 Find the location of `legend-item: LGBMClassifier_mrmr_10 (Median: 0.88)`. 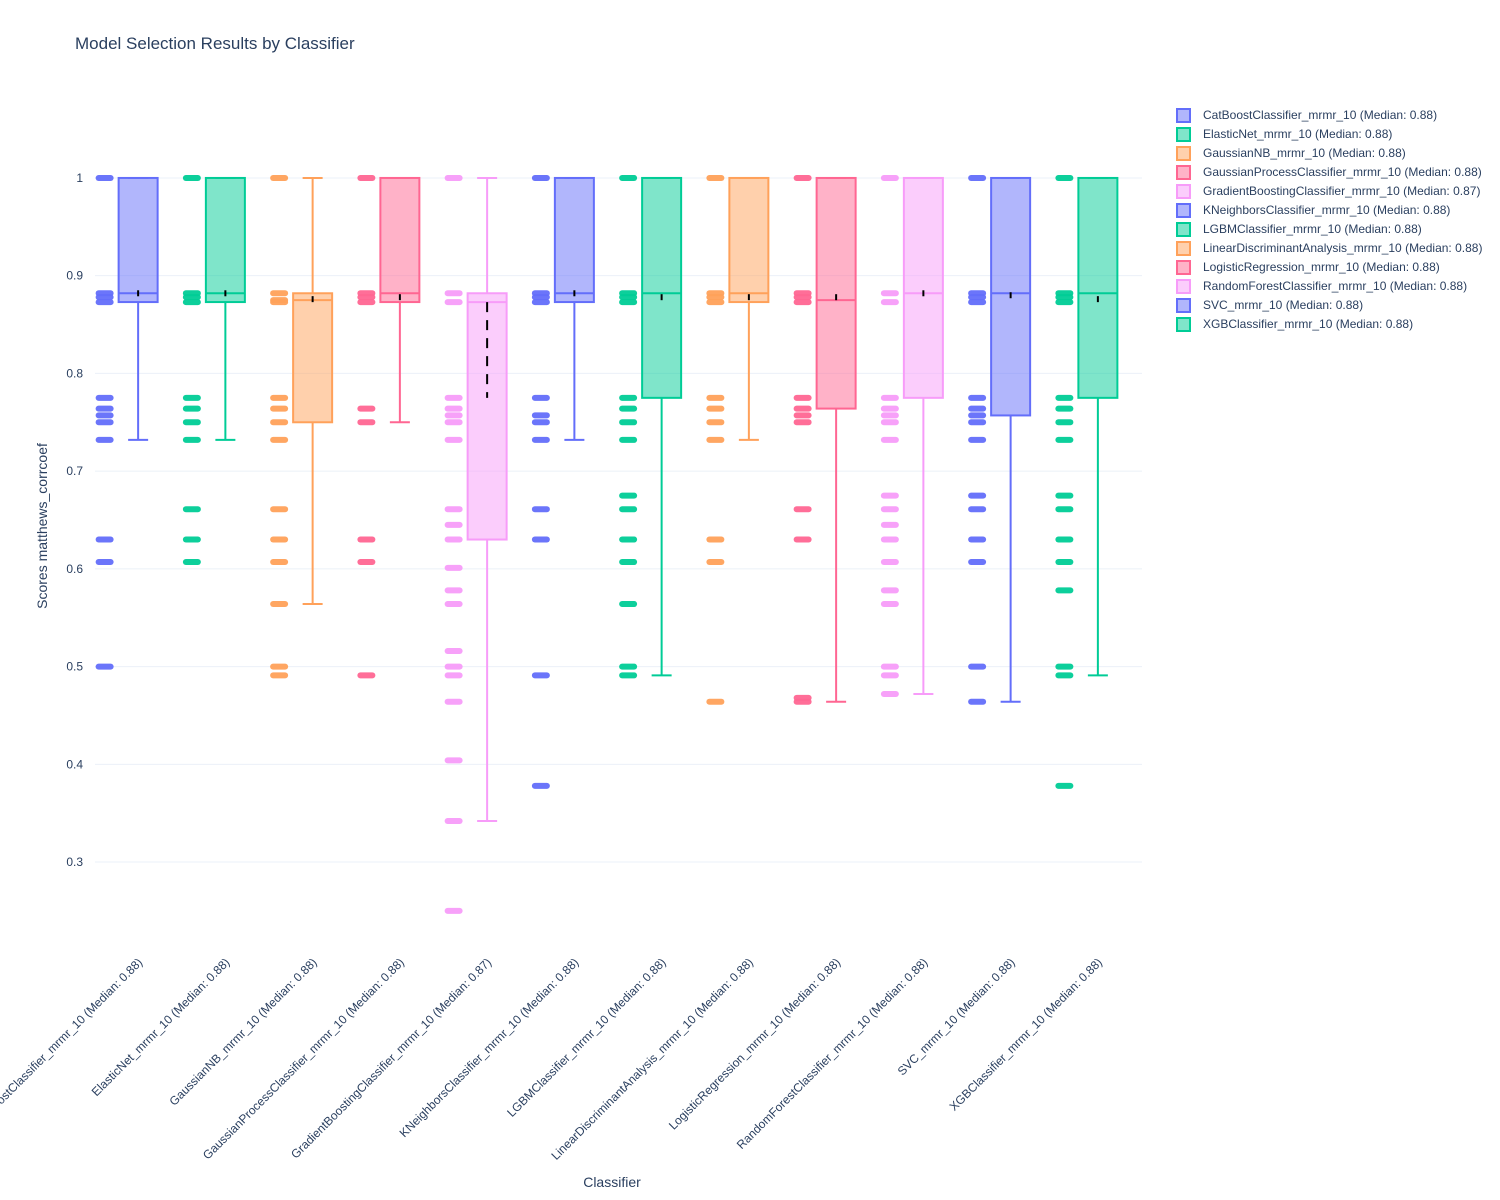

legend-item: LGBMClassifier_mrmr_10 (Median: 0.88) is located at coordinates (1299, 229).